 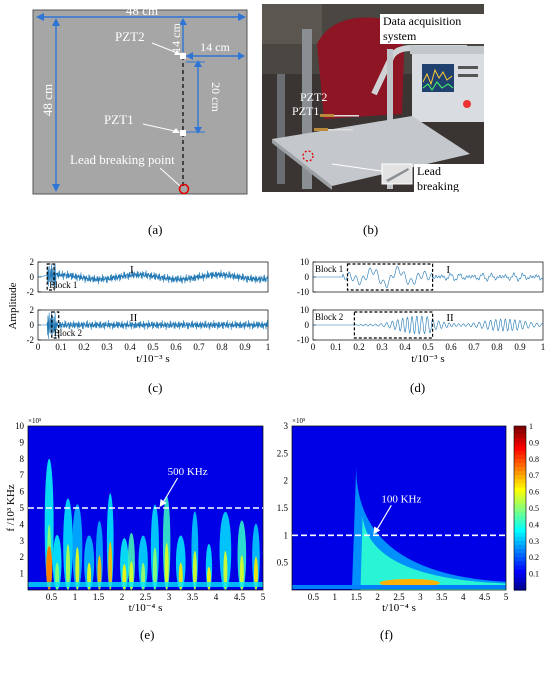 What do you see at coordinates (433, 553) in the screenshot?
I see `energy-core` at bounding box center [433, 553].